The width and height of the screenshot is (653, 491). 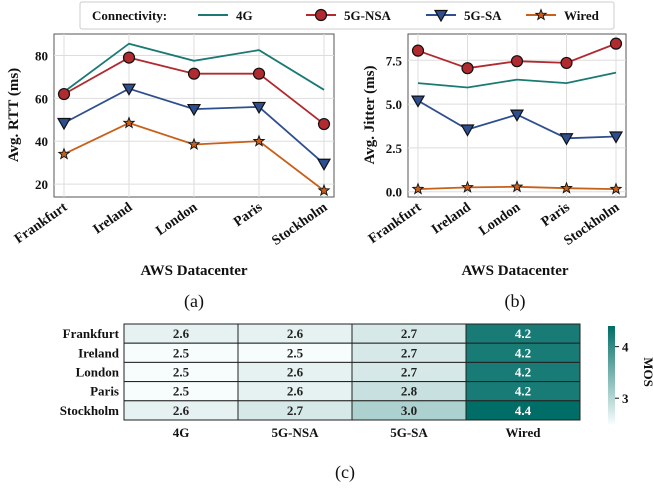 What do you see at coordinates (582, 15) in the screenshot?
I see `legend-label-wired: Wired` at bounding box center [582, 15].